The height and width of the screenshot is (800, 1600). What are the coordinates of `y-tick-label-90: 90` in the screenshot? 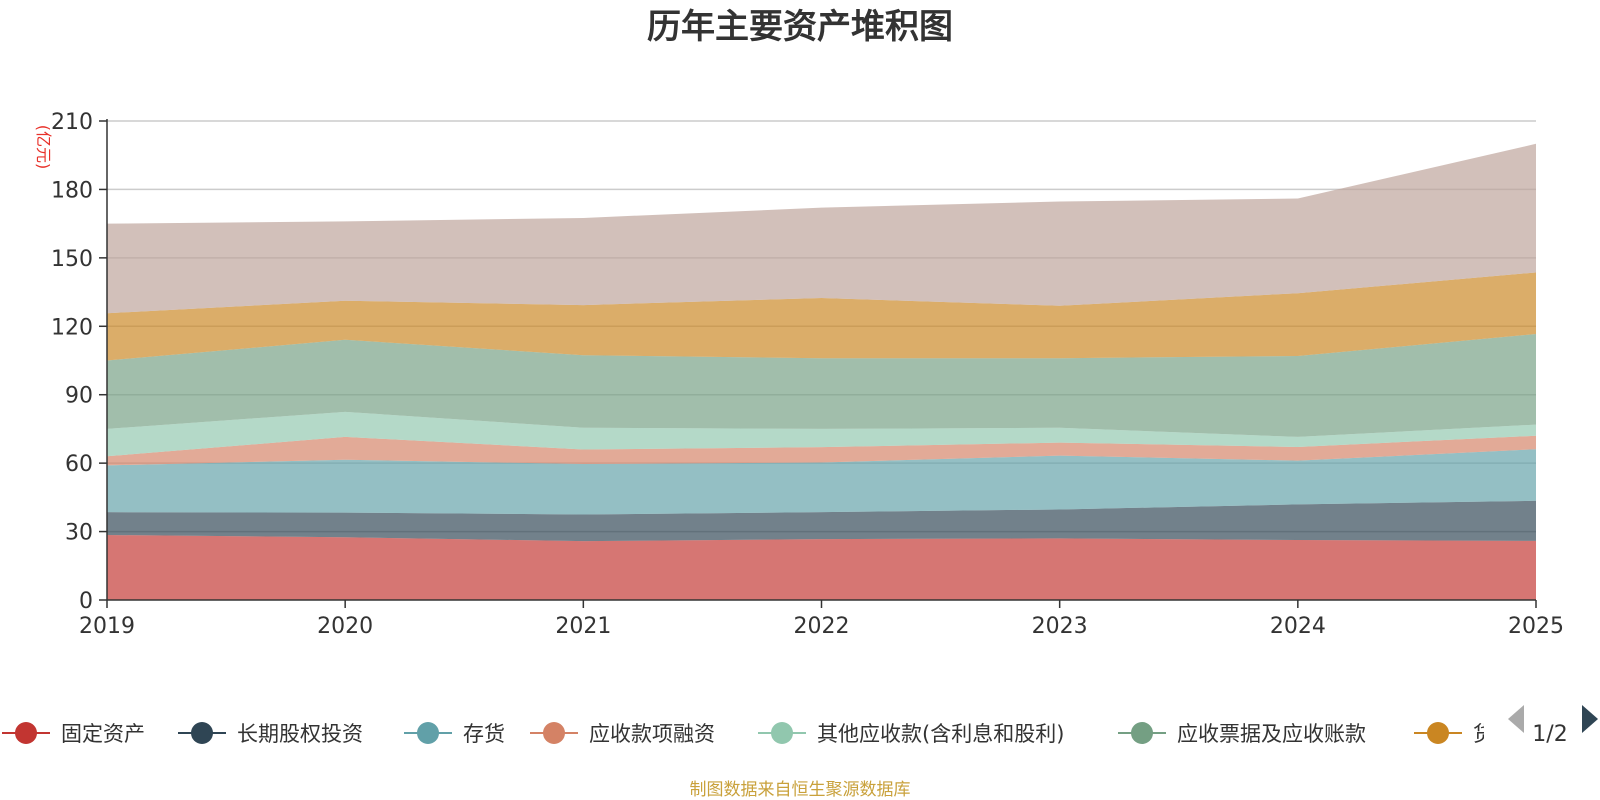 It's located at (79, 396).